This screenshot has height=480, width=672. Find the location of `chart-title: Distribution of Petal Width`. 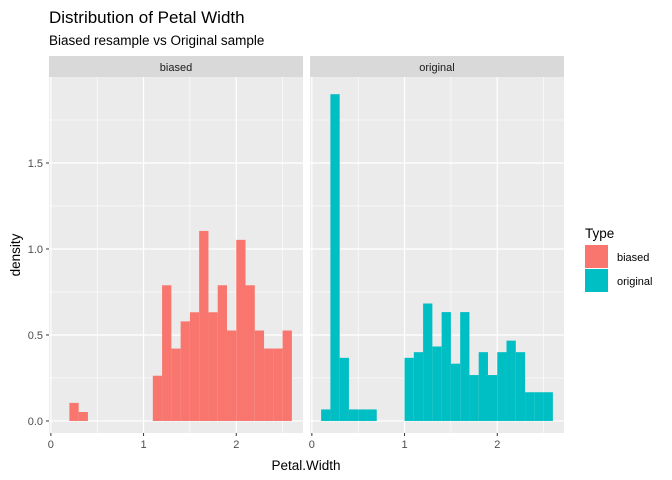

chart-title: Distribution of Petal Width is located at coordinates (147, 17).